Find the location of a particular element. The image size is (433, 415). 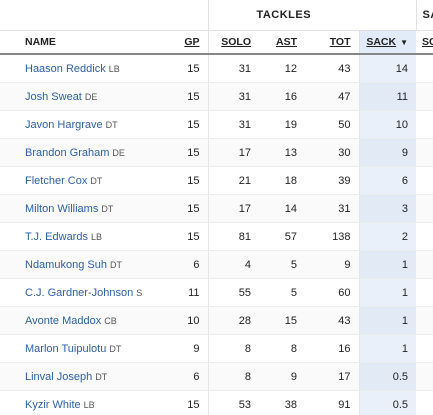

table-row: Ndamukong Suh DT 6 4 5 9 1 is located at coordinates (216, 264).